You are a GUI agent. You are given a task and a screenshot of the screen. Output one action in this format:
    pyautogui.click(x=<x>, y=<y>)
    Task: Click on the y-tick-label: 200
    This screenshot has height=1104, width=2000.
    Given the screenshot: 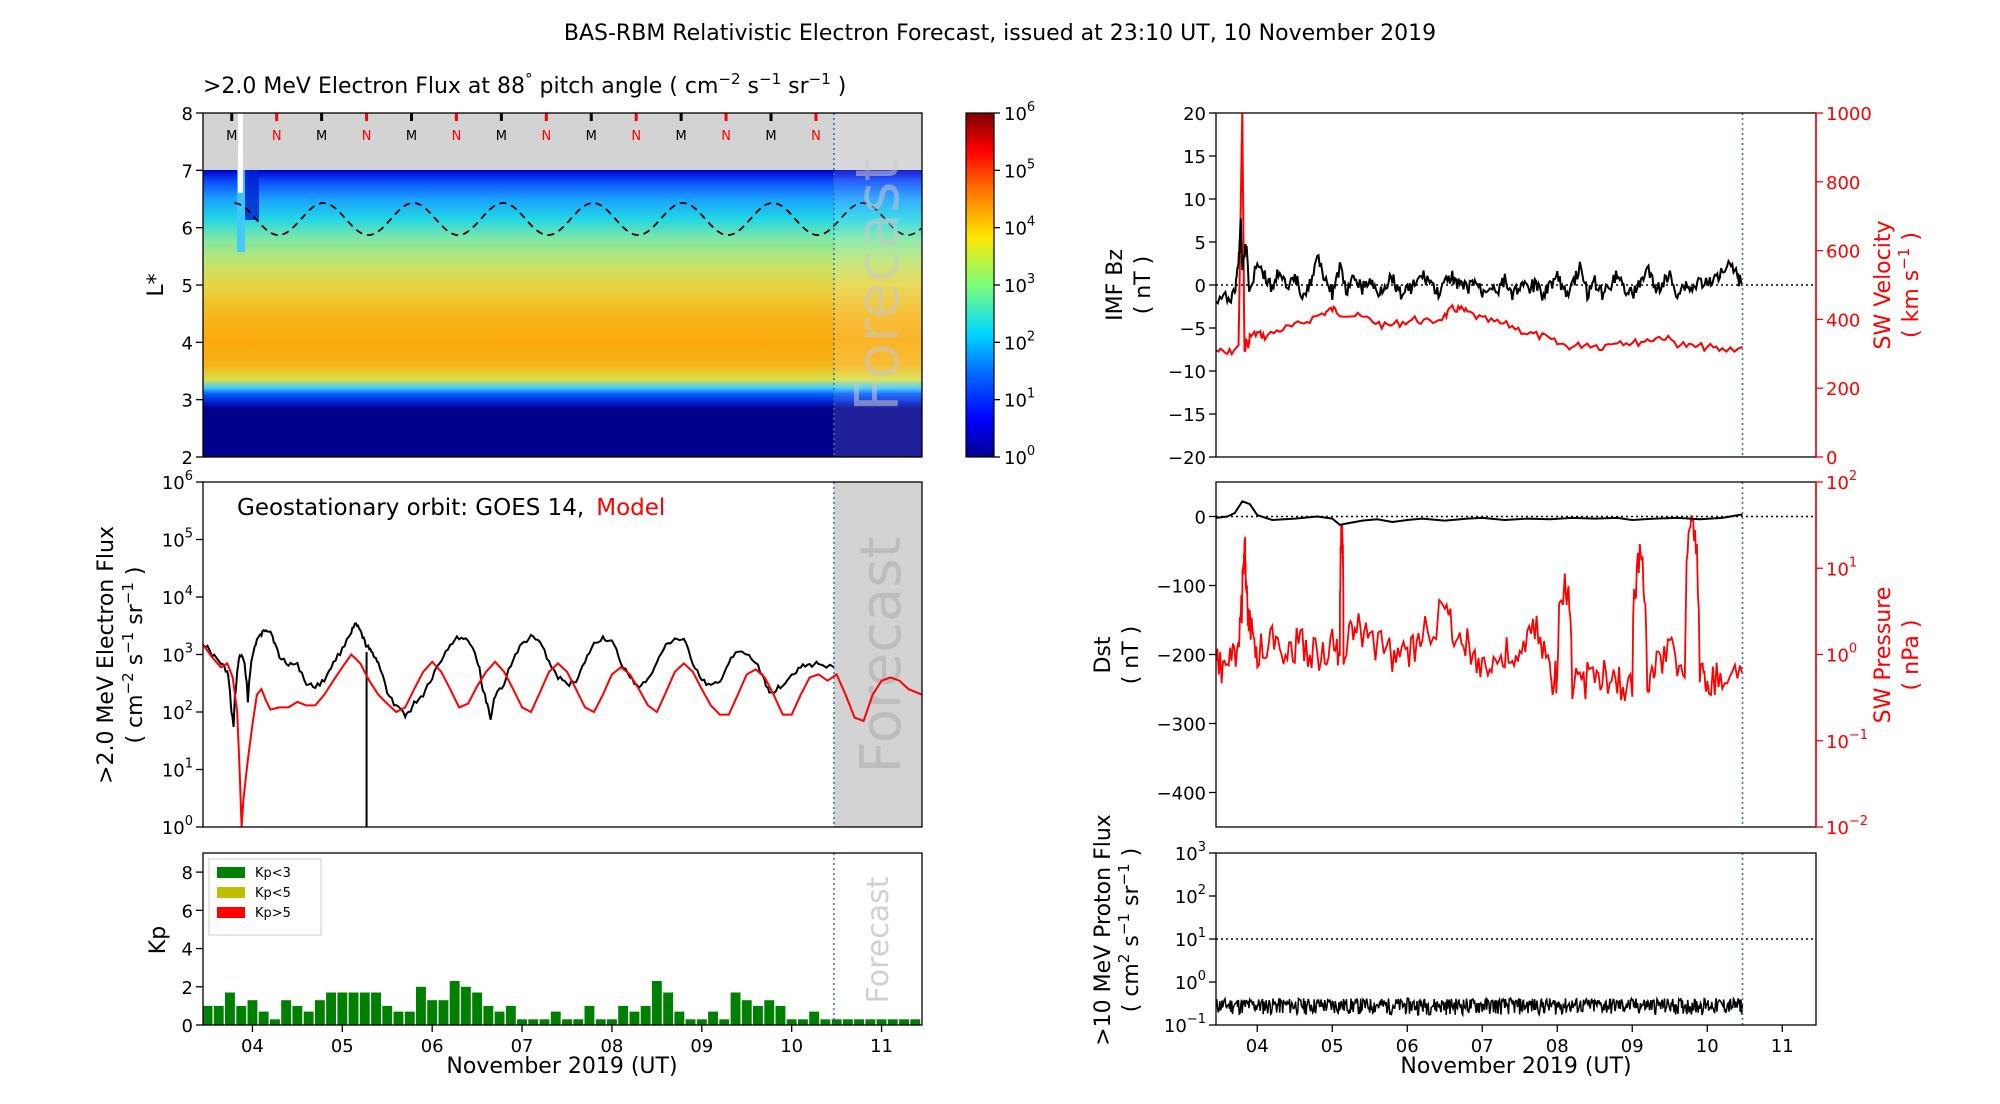 What is the action you would take?
    pyautogui.click(x=1843, y=389)
    